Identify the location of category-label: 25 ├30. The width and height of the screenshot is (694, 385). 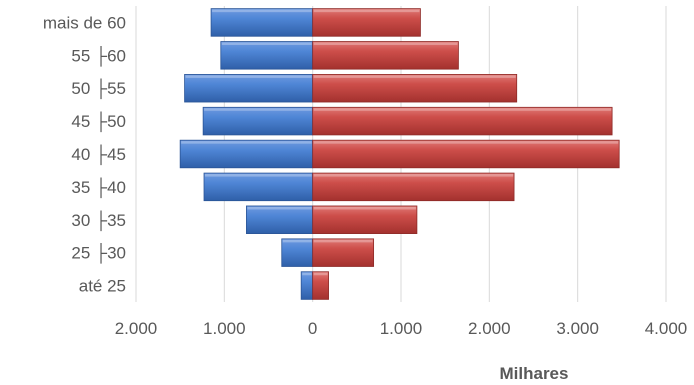
(98, 254).